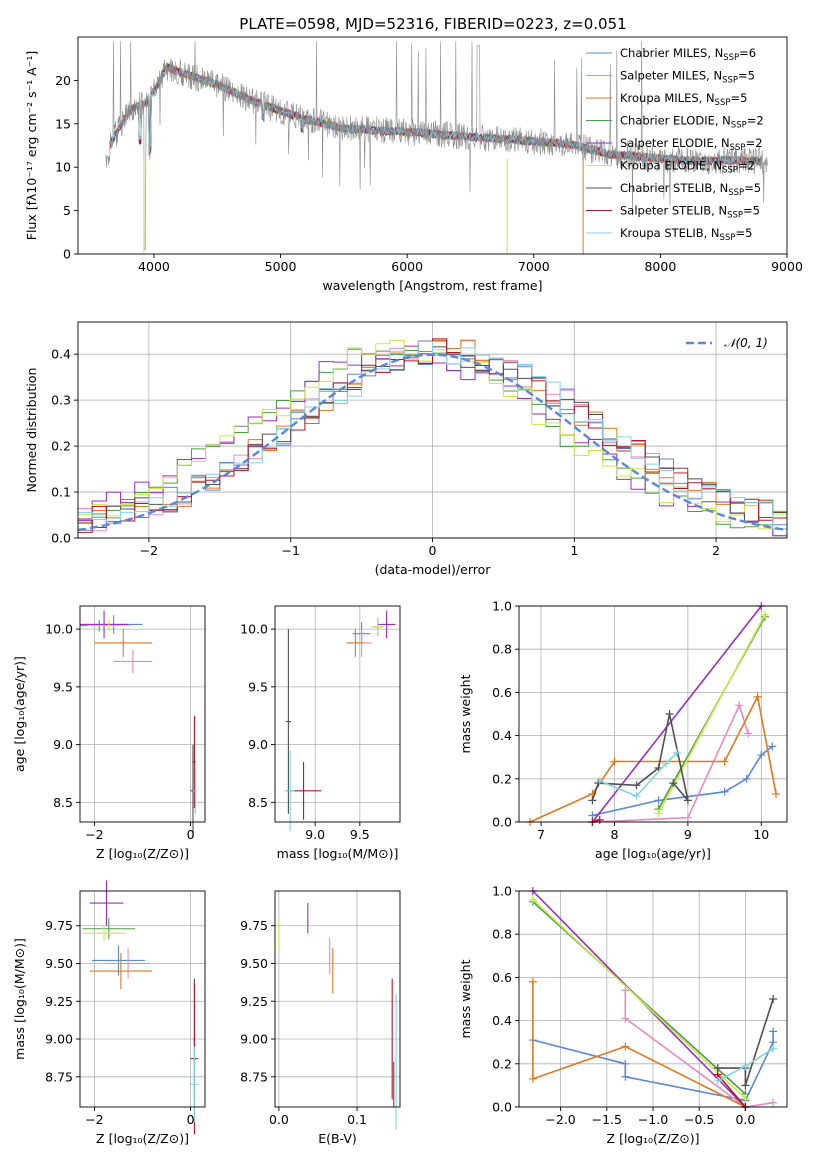 The height and width of the screenshot is (1170, 819). I want to click on y-tick-label: 8.5, so click(63, 802).